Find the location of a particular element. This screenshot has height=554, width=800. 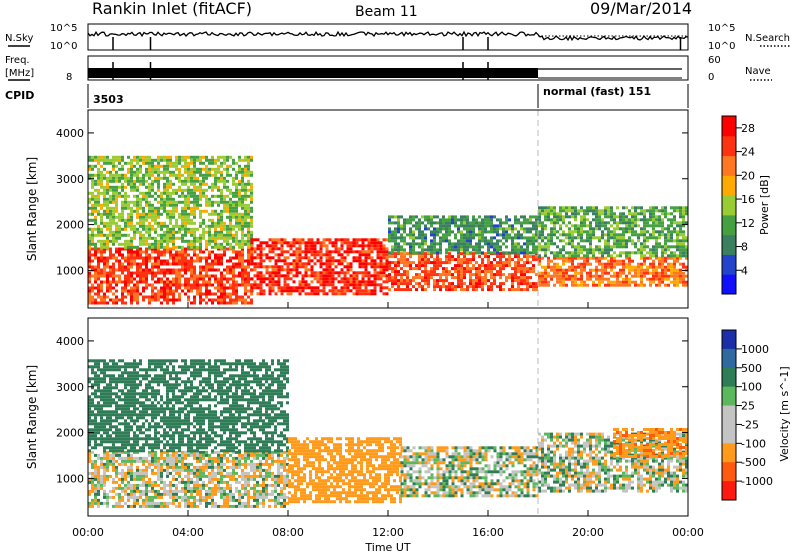

power-colorbar-band is located at coordinates (729, 284).